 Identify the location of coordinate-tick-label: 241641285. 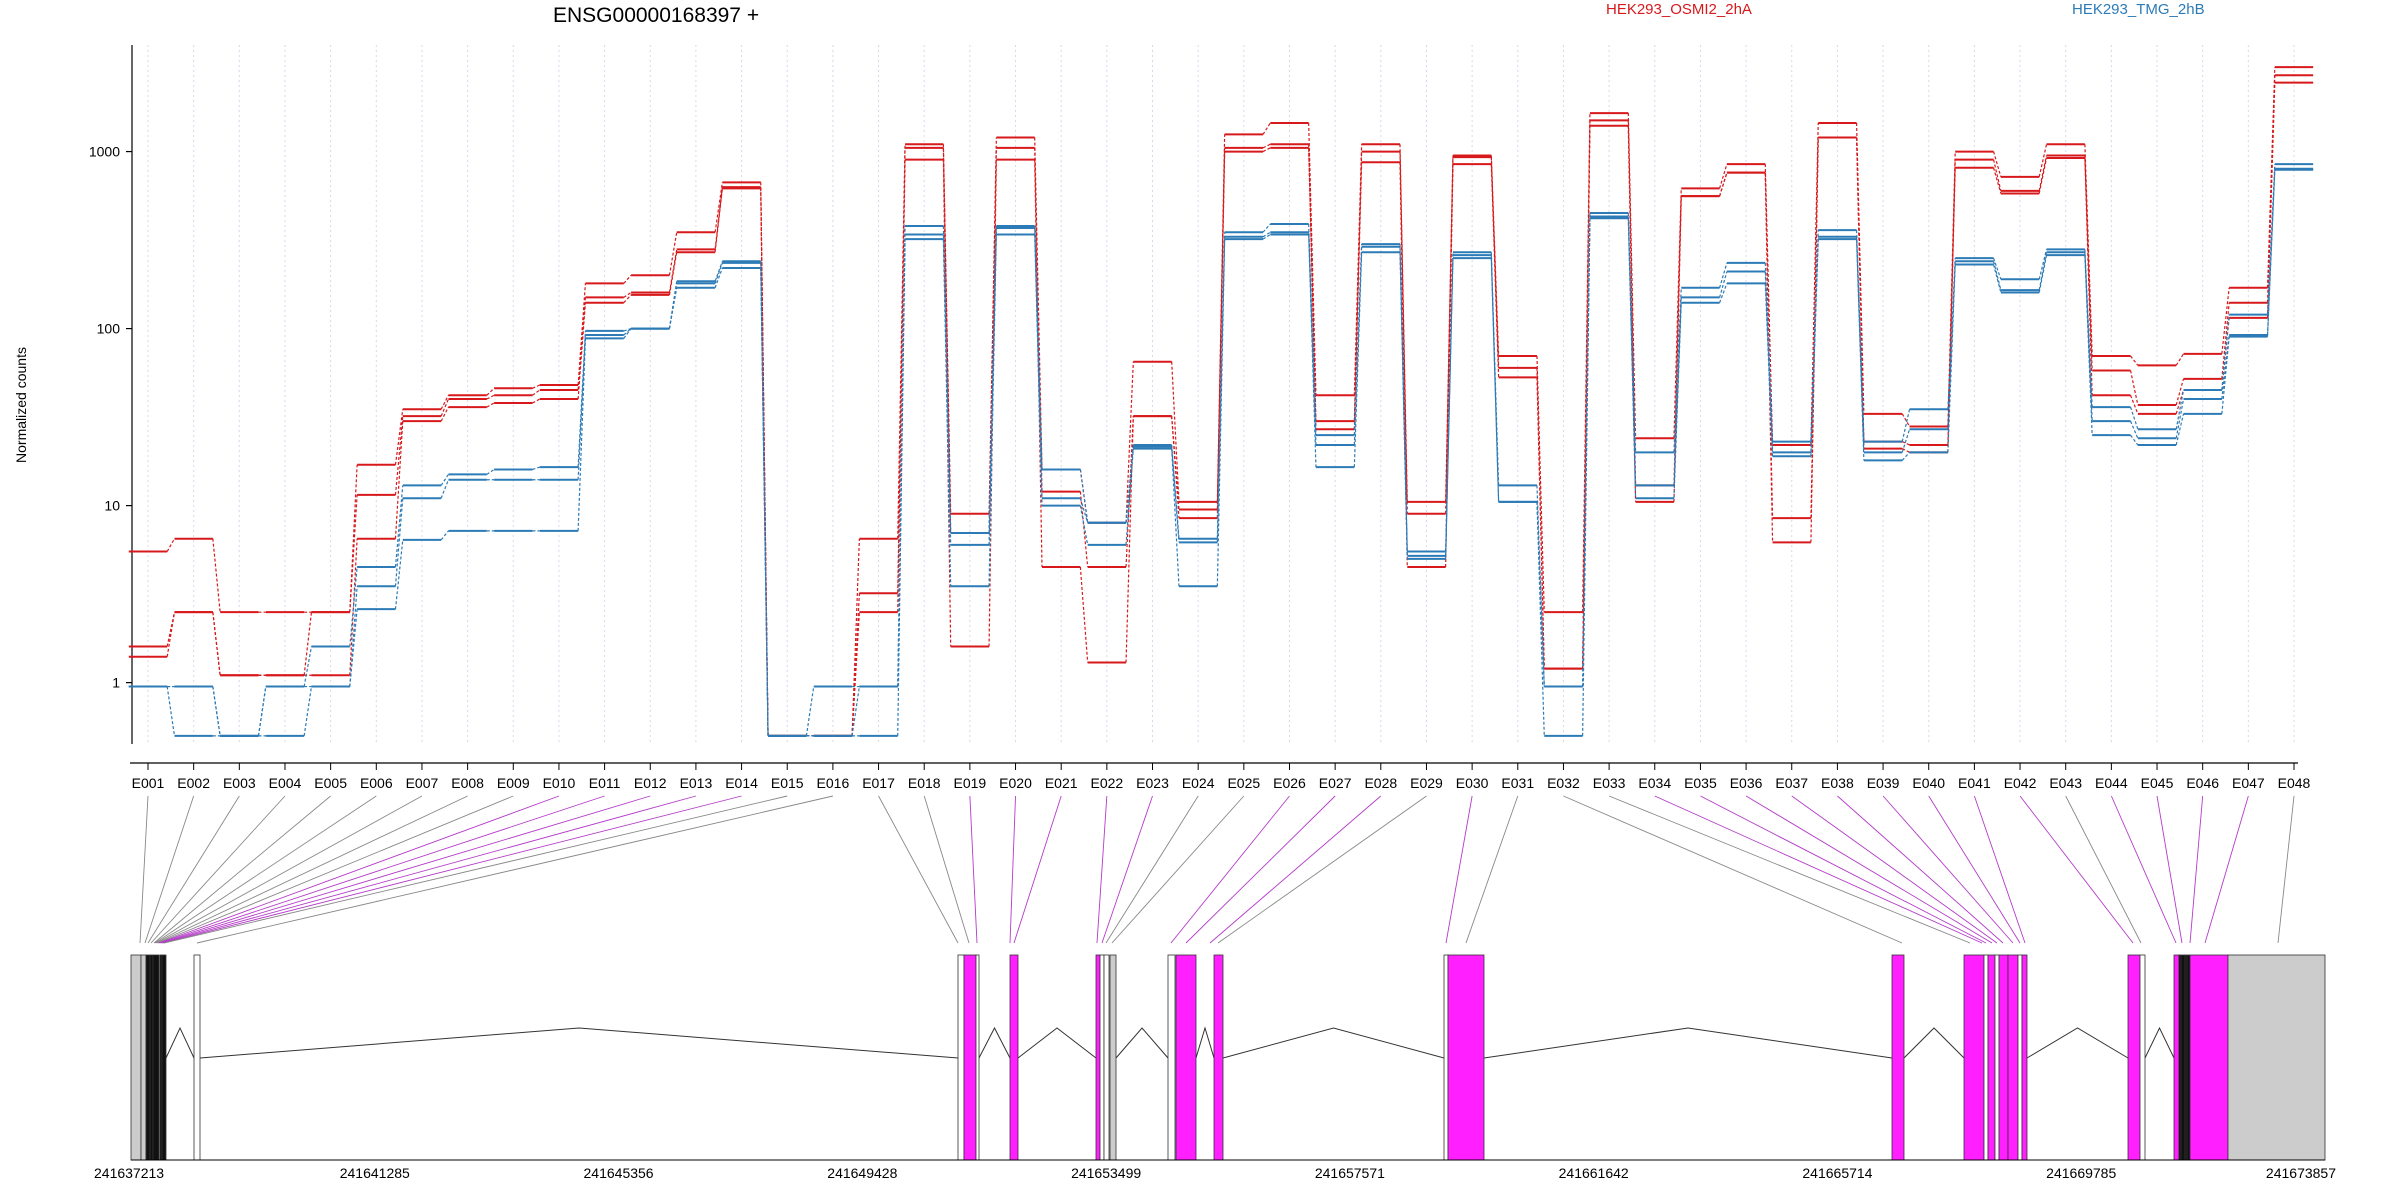
(375, 1173).